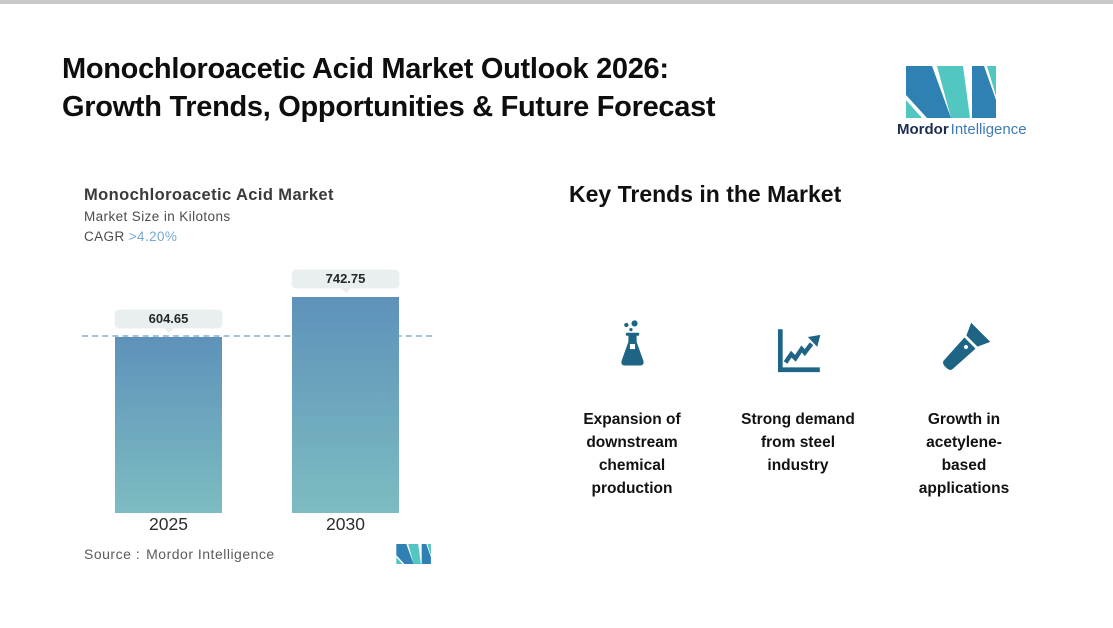 The height and width of the screenshot is (628, 1113). What do you see at coordinates (257, 336) in the screenshot?
I see `reference-dashed-line` at bounding box center [257, 336].